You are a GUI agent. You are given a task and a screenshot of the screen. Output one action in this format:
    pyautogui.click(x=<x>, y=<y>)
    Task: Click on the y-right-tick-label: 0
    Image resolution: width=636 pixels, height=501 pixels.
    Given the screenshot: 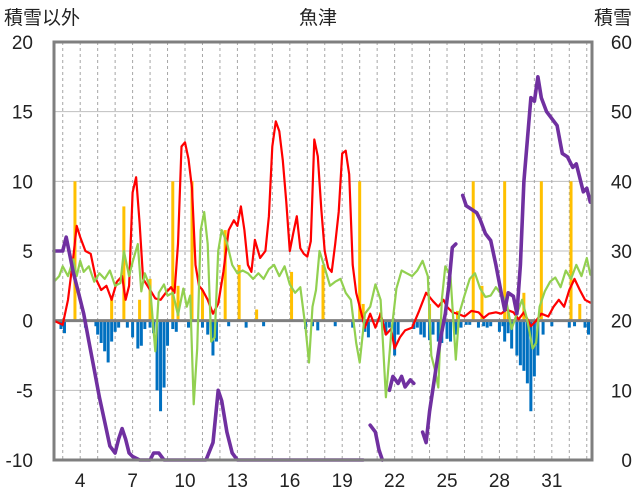 What is the action you would take?
    pyautogui.click(x=626, y=461)
    